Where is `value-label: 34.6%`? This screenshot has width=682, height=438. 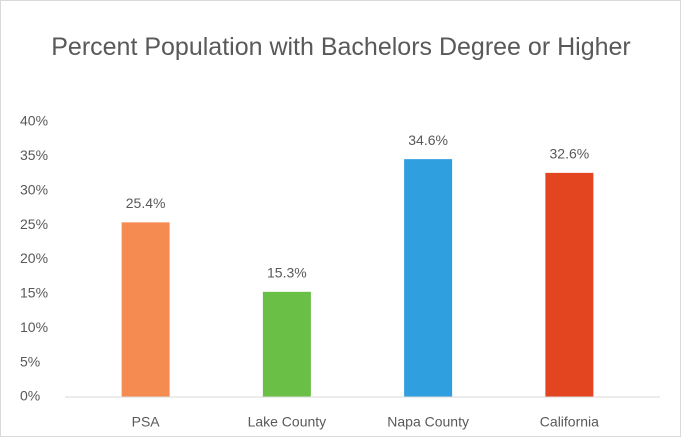
value-label: 34.6% is located at coordinates (428, 140).